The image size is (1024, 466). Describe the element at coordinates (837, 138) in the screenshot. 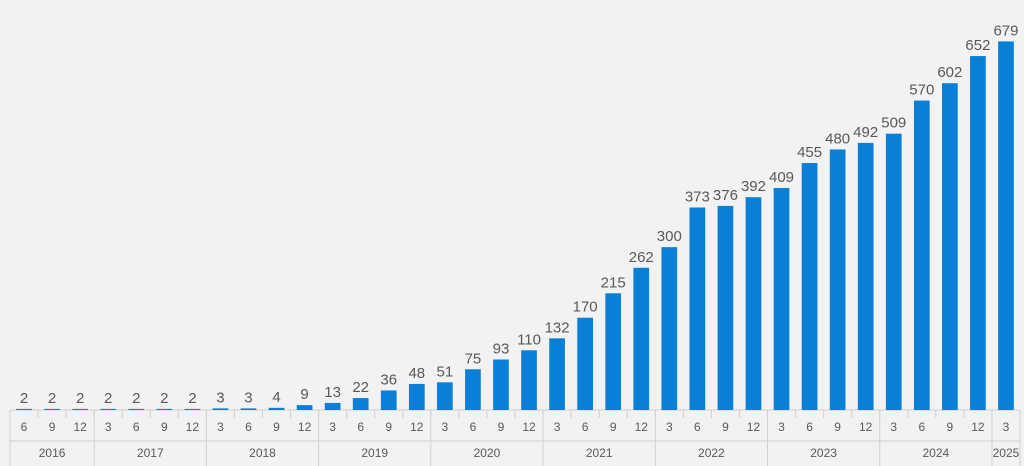

I see `data-label: 480` at that location.